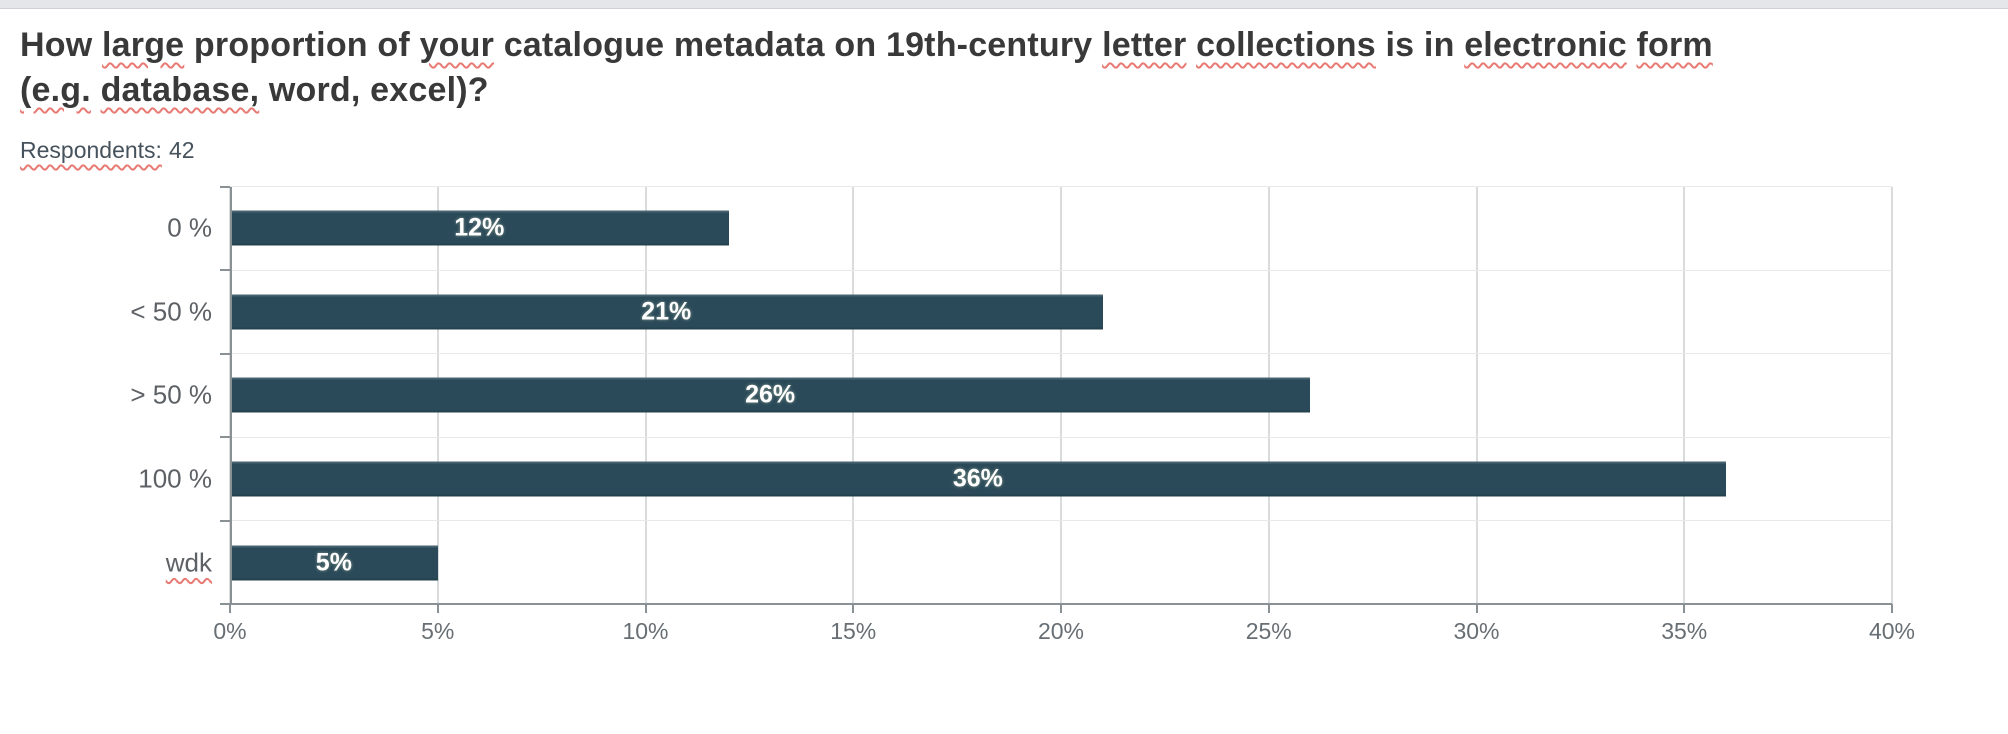 This screenshot has width=2008, height=734. What do you see at coordinates (181, 150) in the screenshot?
I see `respondents-value: 42` at bounding box center [181, 150].